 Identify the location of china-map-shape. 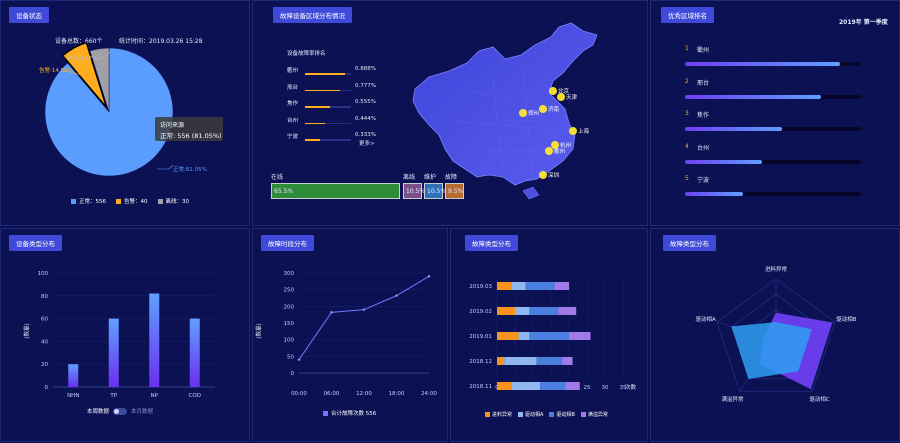
(505, 104).